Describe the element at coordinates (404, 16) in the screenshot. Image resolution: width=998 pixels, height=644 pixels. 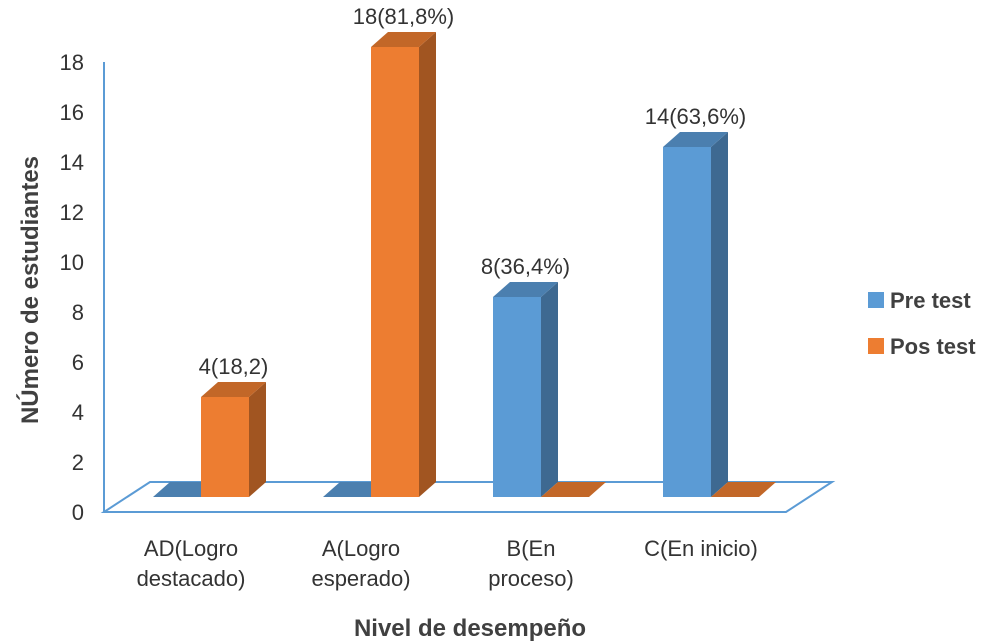
I see `data-label: 18(81,8%)` at that location.